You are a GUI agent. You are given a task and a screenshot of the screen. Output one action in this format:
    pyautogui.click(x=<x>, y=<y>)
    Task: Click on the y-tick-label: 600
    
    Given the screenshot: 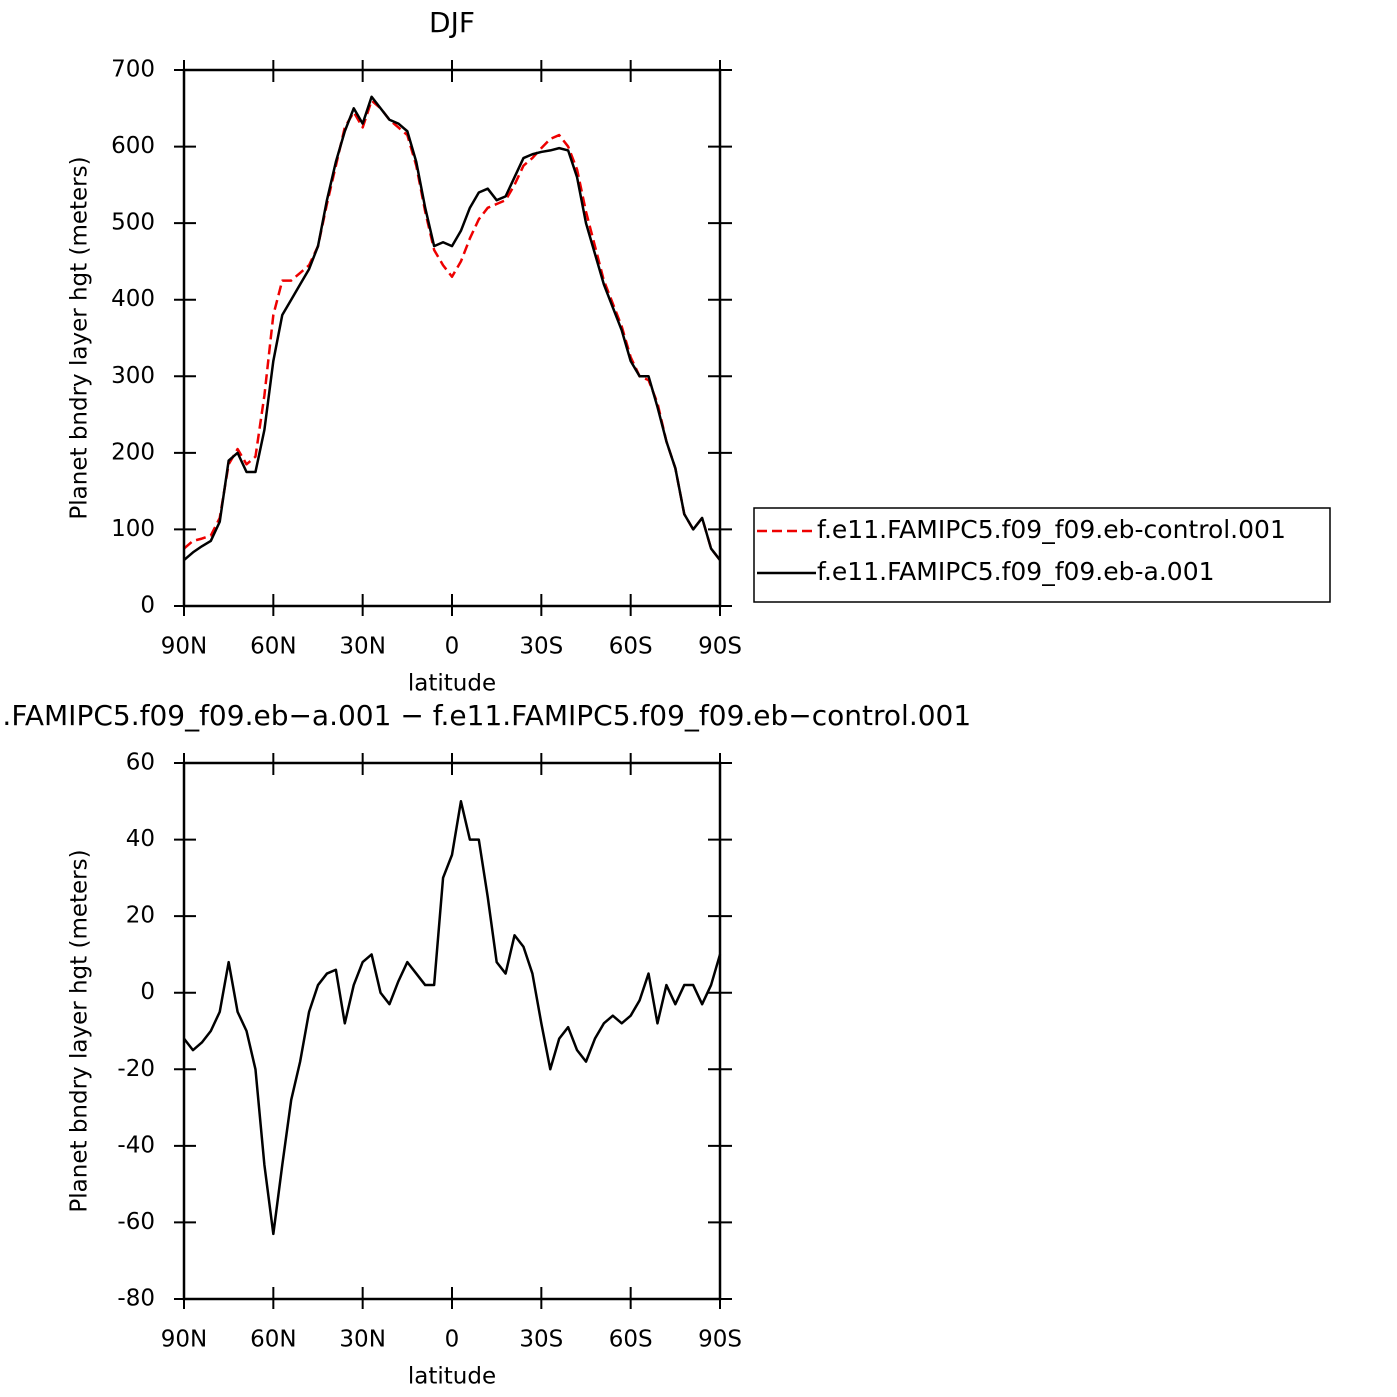 What is the action you would take?
    pyautogui.click(x=133, y=146)
    